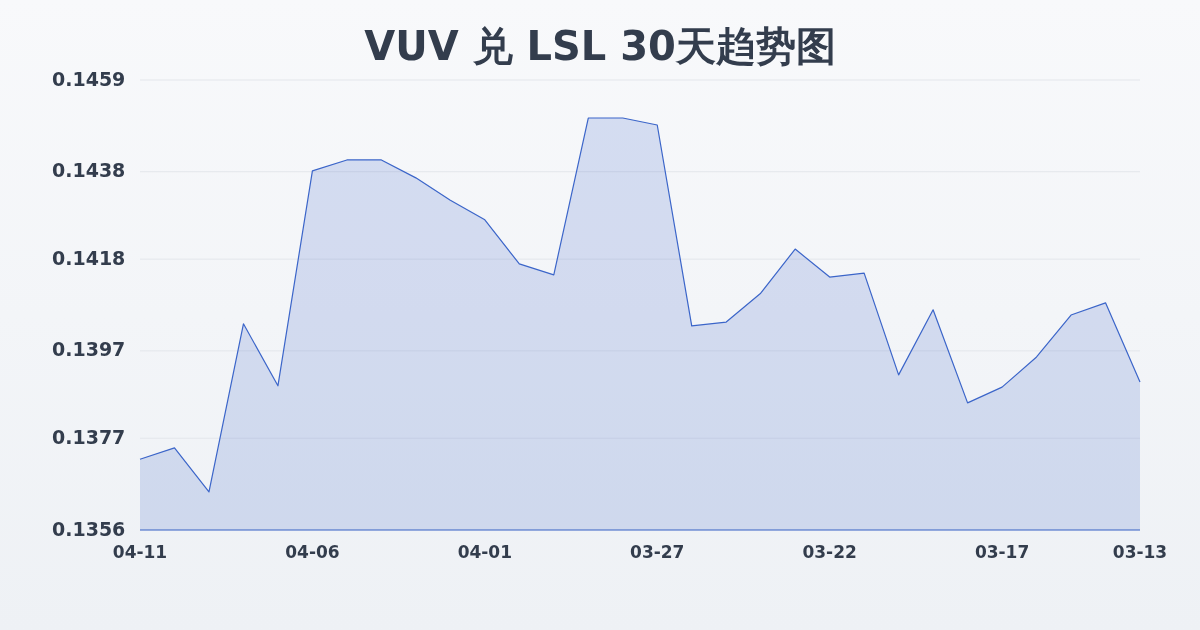  What do you see at coordinates (89, 436) in the screenshot?
I see `y-tick-label: 0.1377` at bounding box center [89, 436].